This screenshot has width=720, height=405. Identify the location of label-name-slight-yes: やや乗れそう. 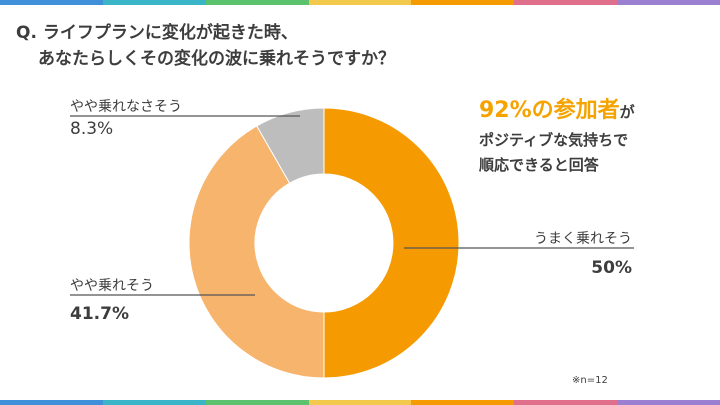
(112, 286).